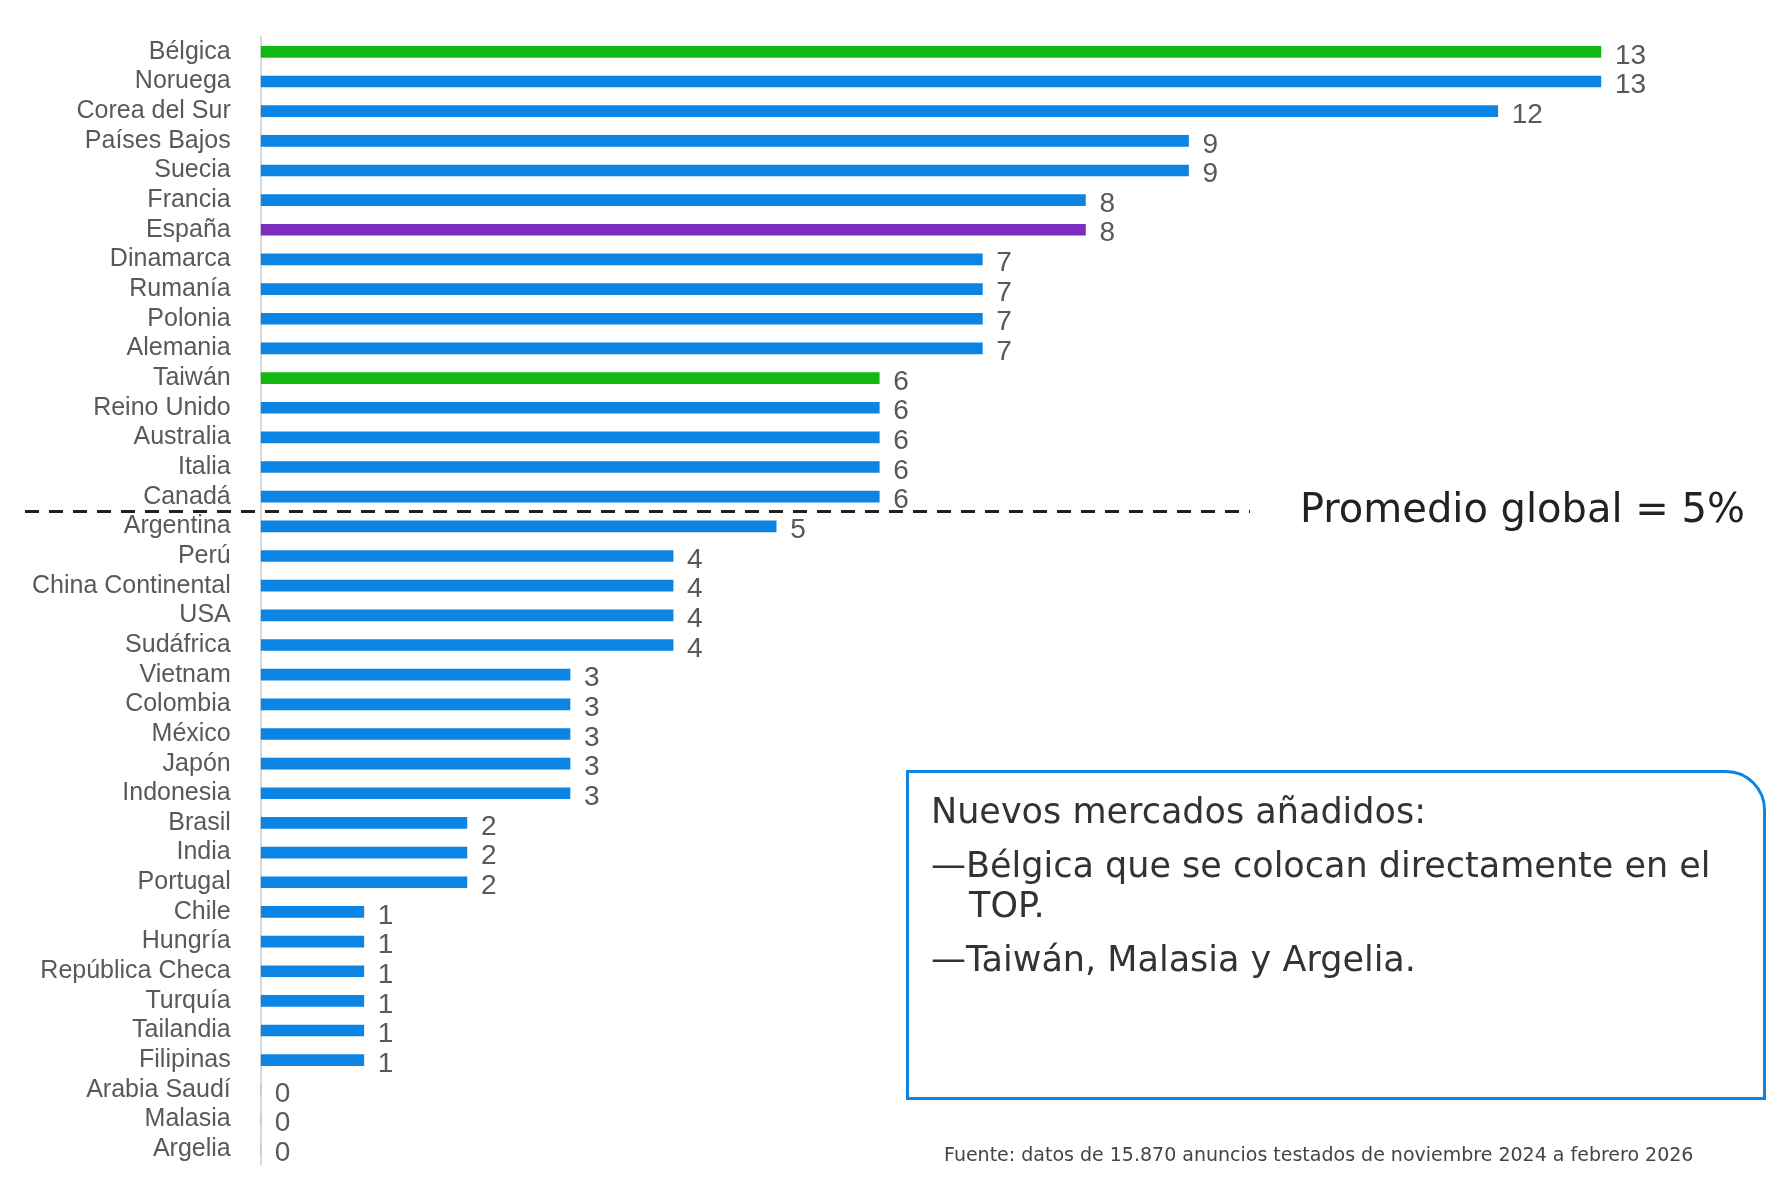  Describe the element at coordinates (192, 168) in the screenshot. I see `y-tick-label: Suecia` at that location.